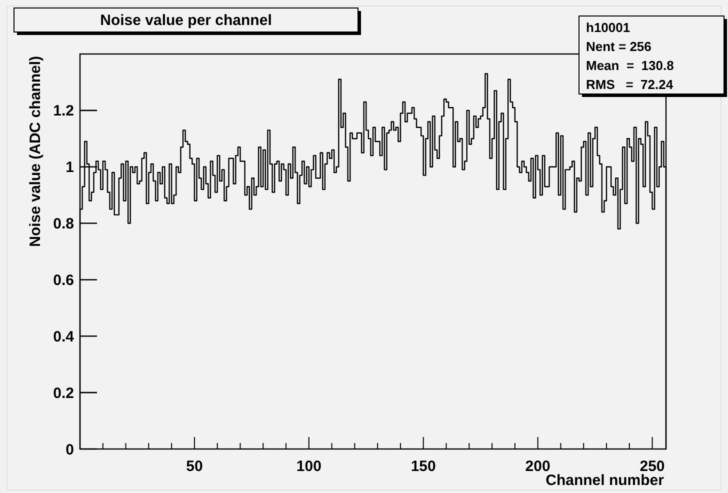 Image resolution: width=728 pixels, height=493 pixels. Describe the element at coordinates (63, 111) in the screenshot. I see `y-tick-label: 1.2` at that location.